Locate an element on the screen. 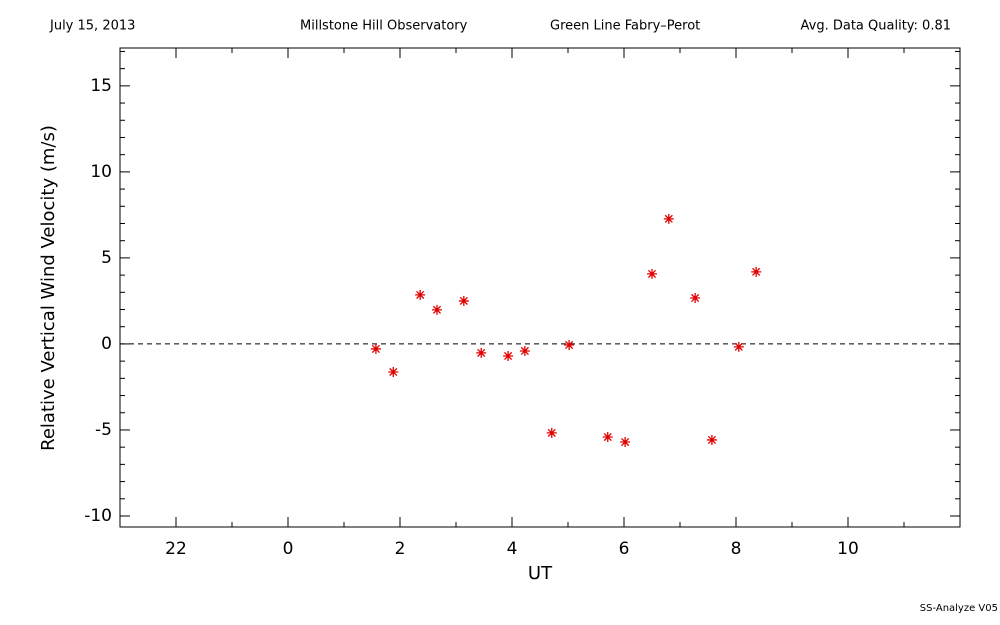 This screenshot has width=1000, height=625. x-tick-label: 22 is located at coordinates (176, 549).